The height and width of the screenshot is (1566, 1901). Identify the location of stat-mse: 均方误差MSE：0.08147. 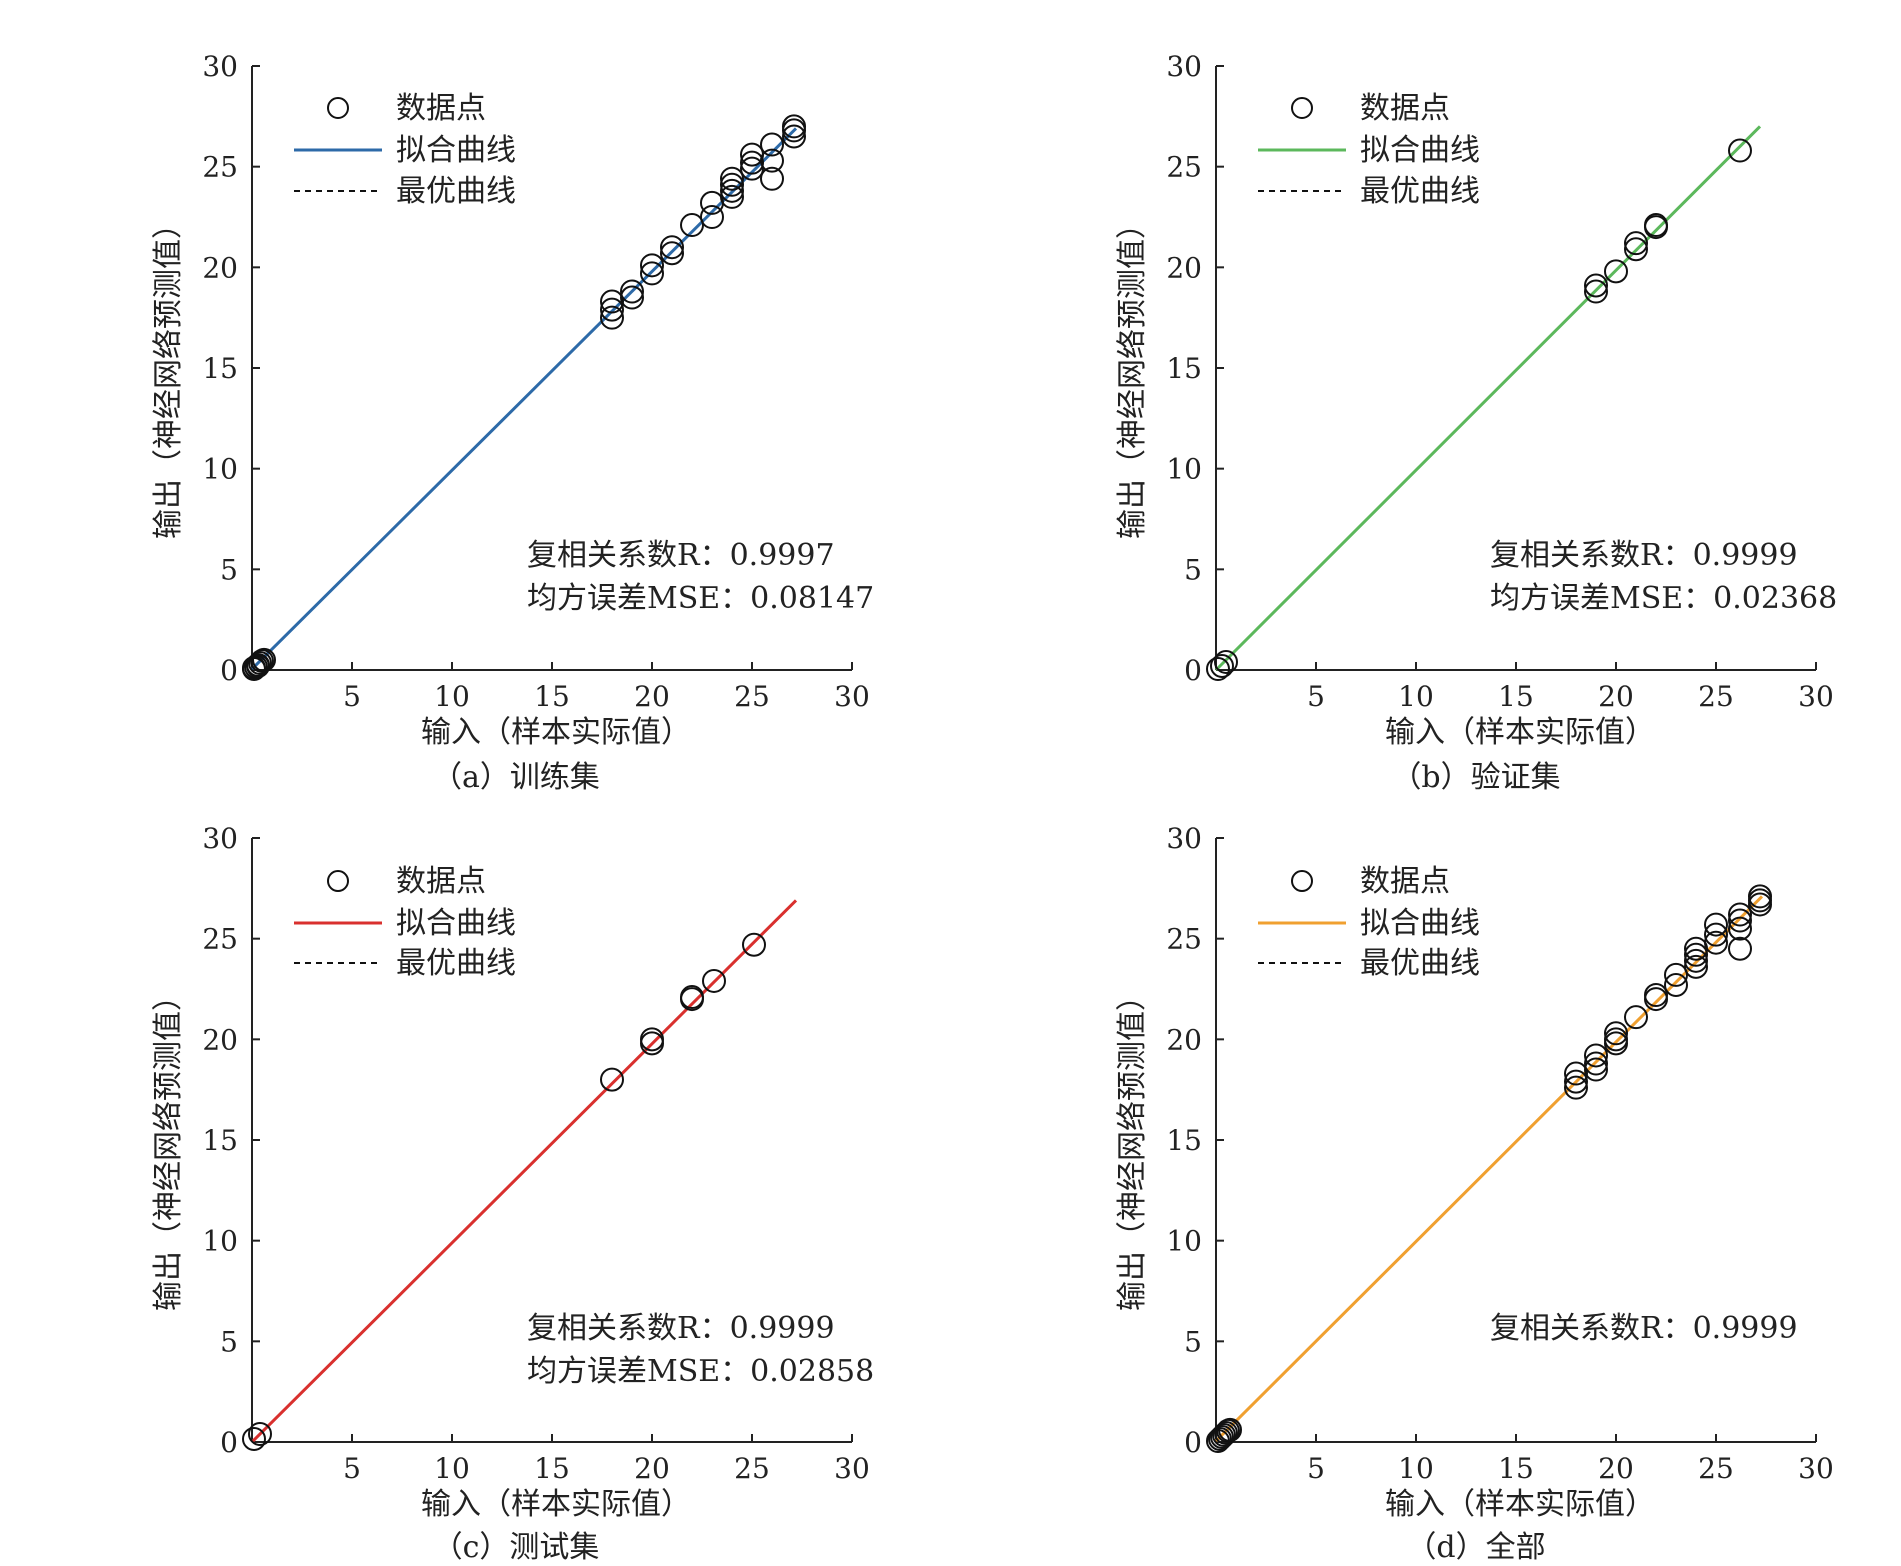
(700, 598).